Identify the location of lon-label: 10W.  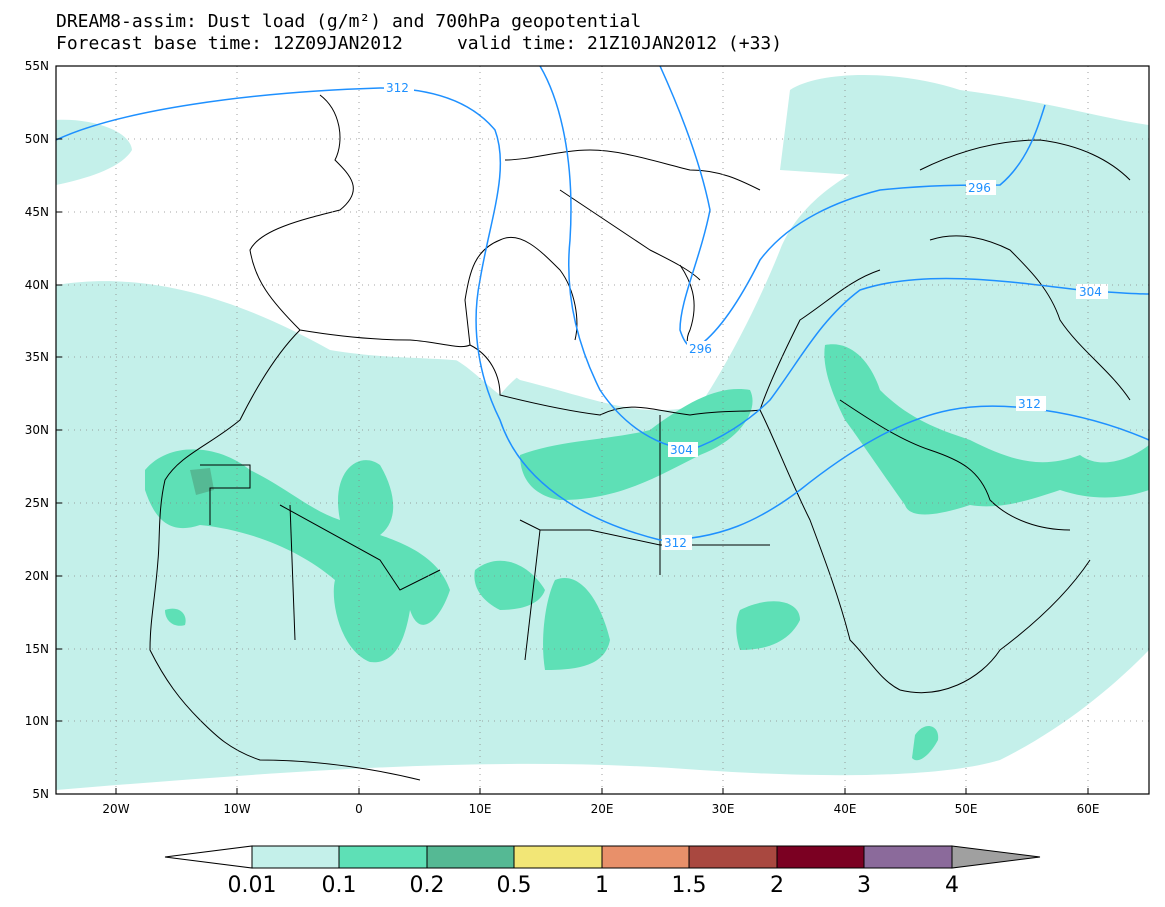
(236, 809).